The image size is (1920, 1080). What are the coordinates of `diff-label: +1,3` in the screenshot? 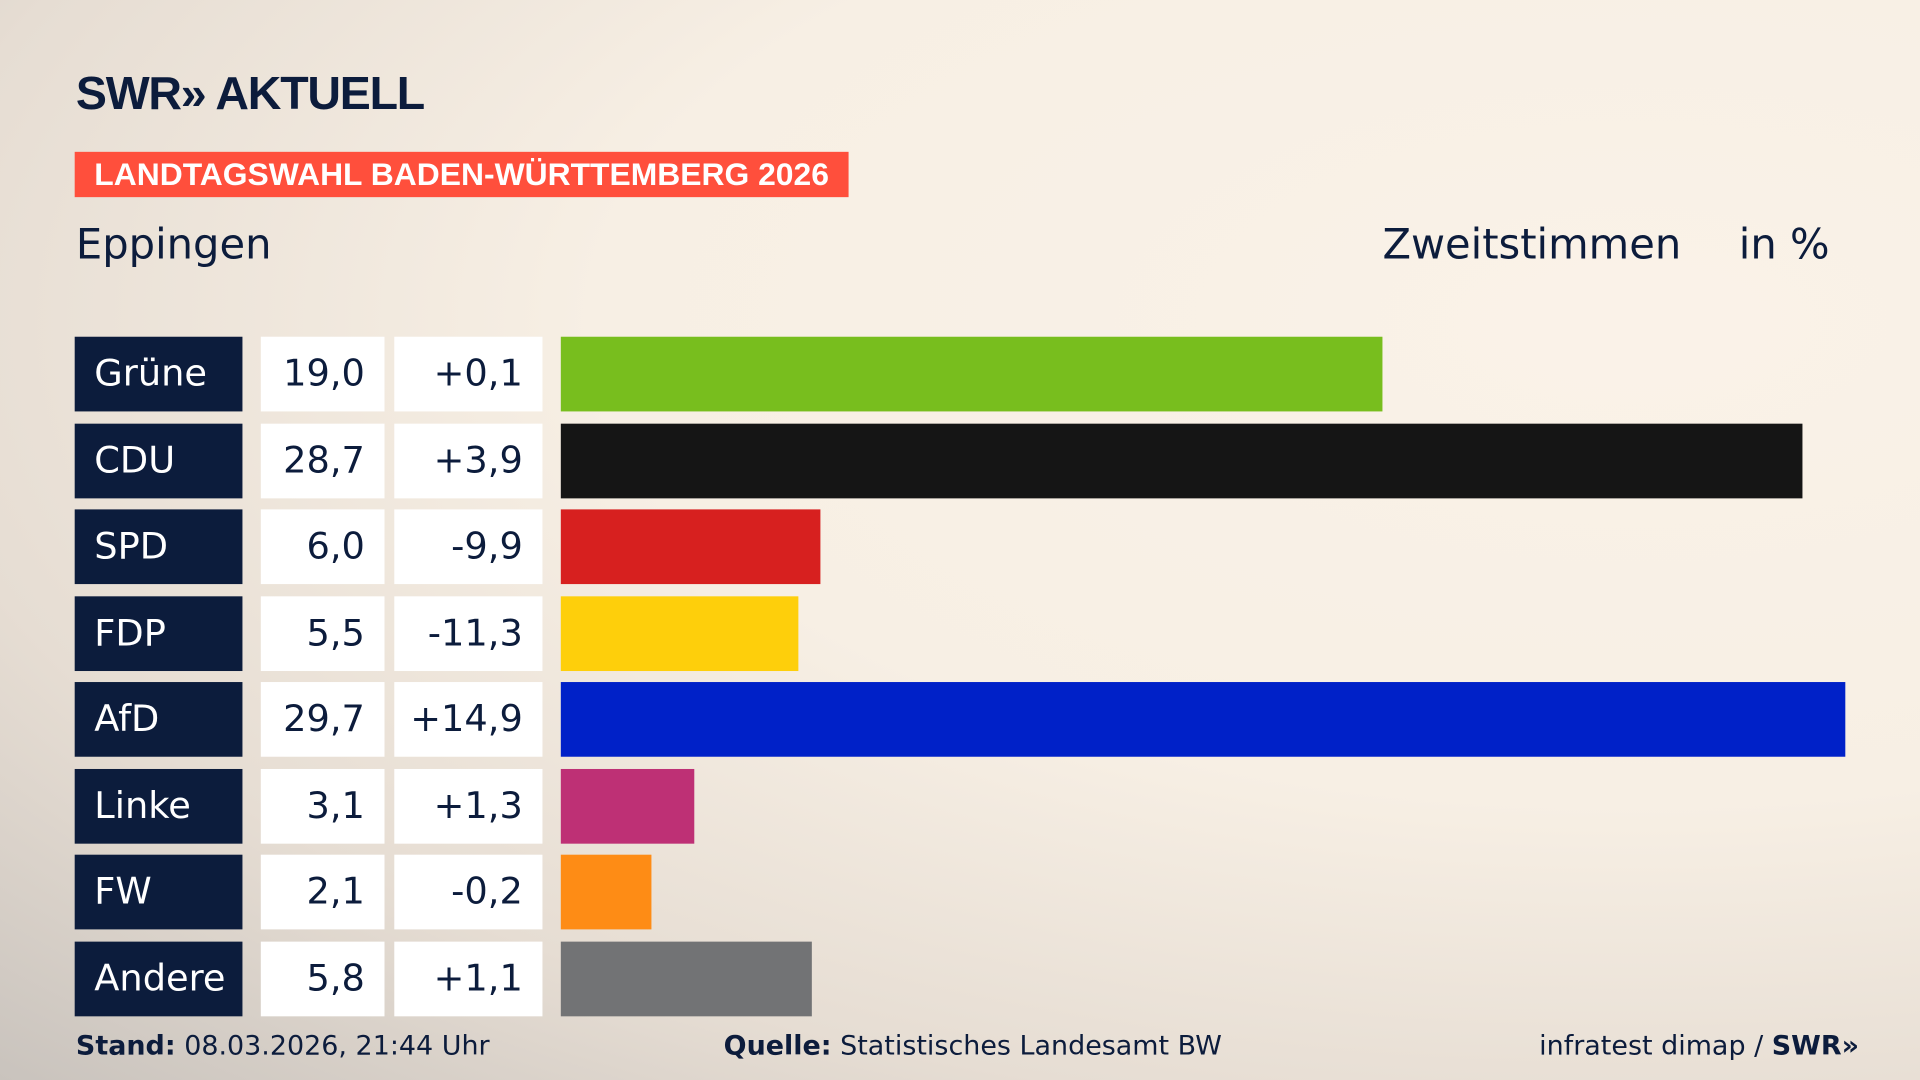 It's located at (468, 806).